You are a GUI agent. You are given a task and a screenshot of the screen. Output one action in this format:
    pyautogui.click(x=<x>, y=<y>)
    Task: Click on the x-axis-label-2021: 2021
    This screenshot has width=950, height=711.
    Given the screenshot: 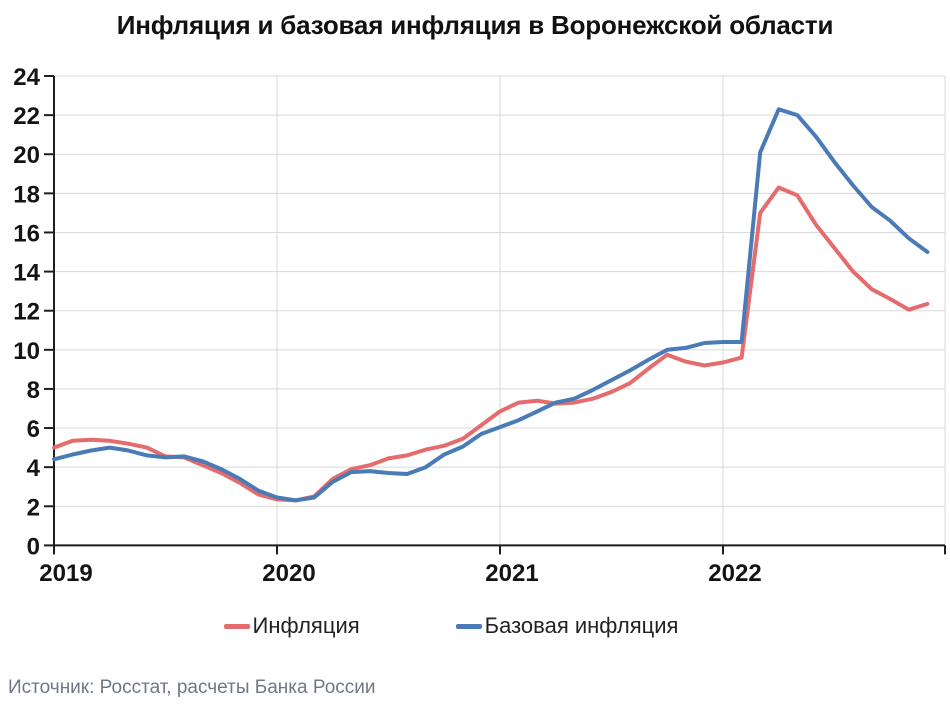 What is the action you would take?
    pyautogui.click(x=511, y=573)
    